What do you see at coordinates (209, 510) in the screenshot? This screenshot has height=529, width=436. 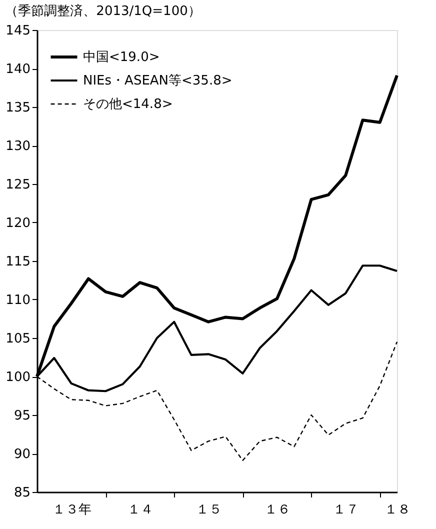 I see `x-tick-label: １５` at bounding box center [209, 510].